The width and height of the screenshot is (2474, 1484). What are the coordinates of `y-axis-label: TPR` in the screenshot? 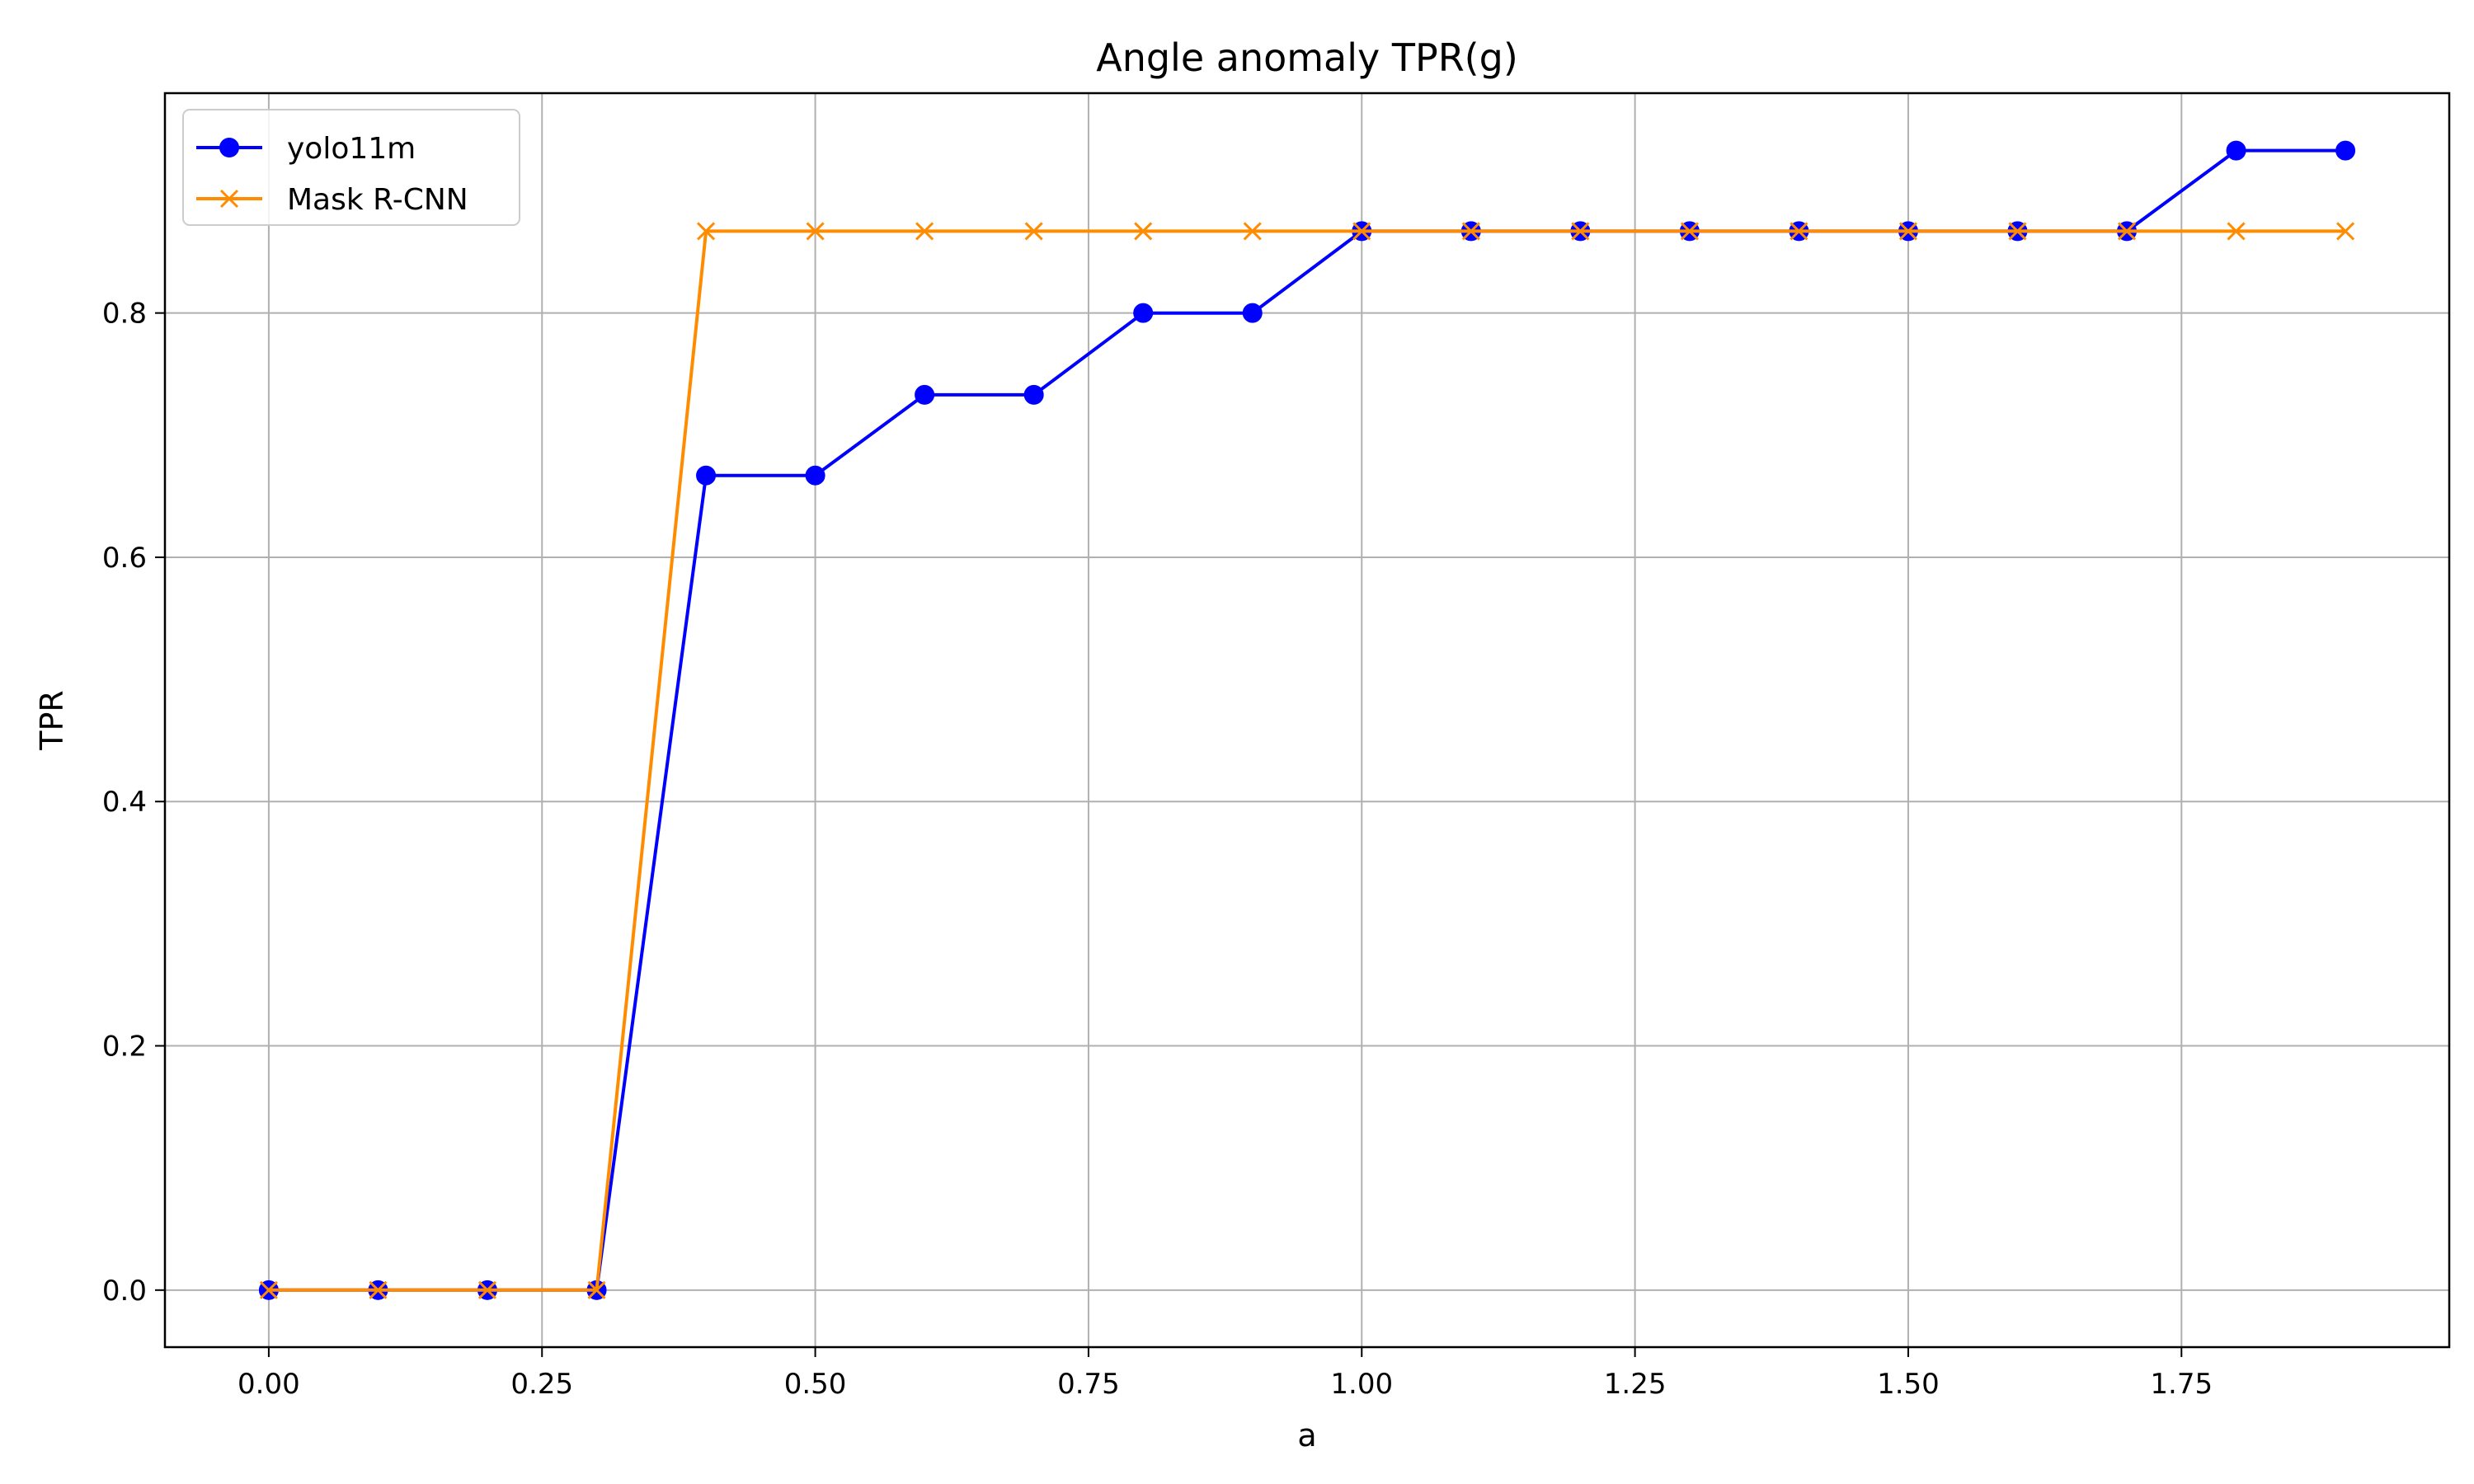 It's located at (52, 720).